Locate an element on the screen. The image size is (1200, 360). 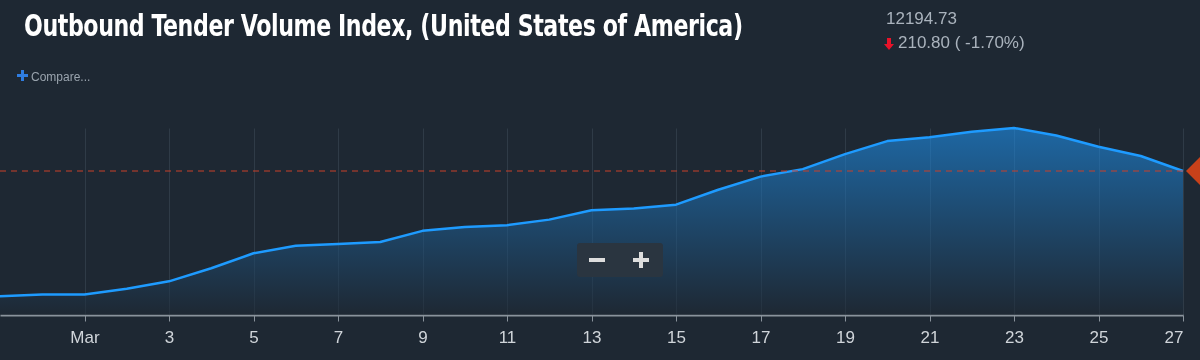
x-tick-label: 5 is located at coordinates (254, 337).